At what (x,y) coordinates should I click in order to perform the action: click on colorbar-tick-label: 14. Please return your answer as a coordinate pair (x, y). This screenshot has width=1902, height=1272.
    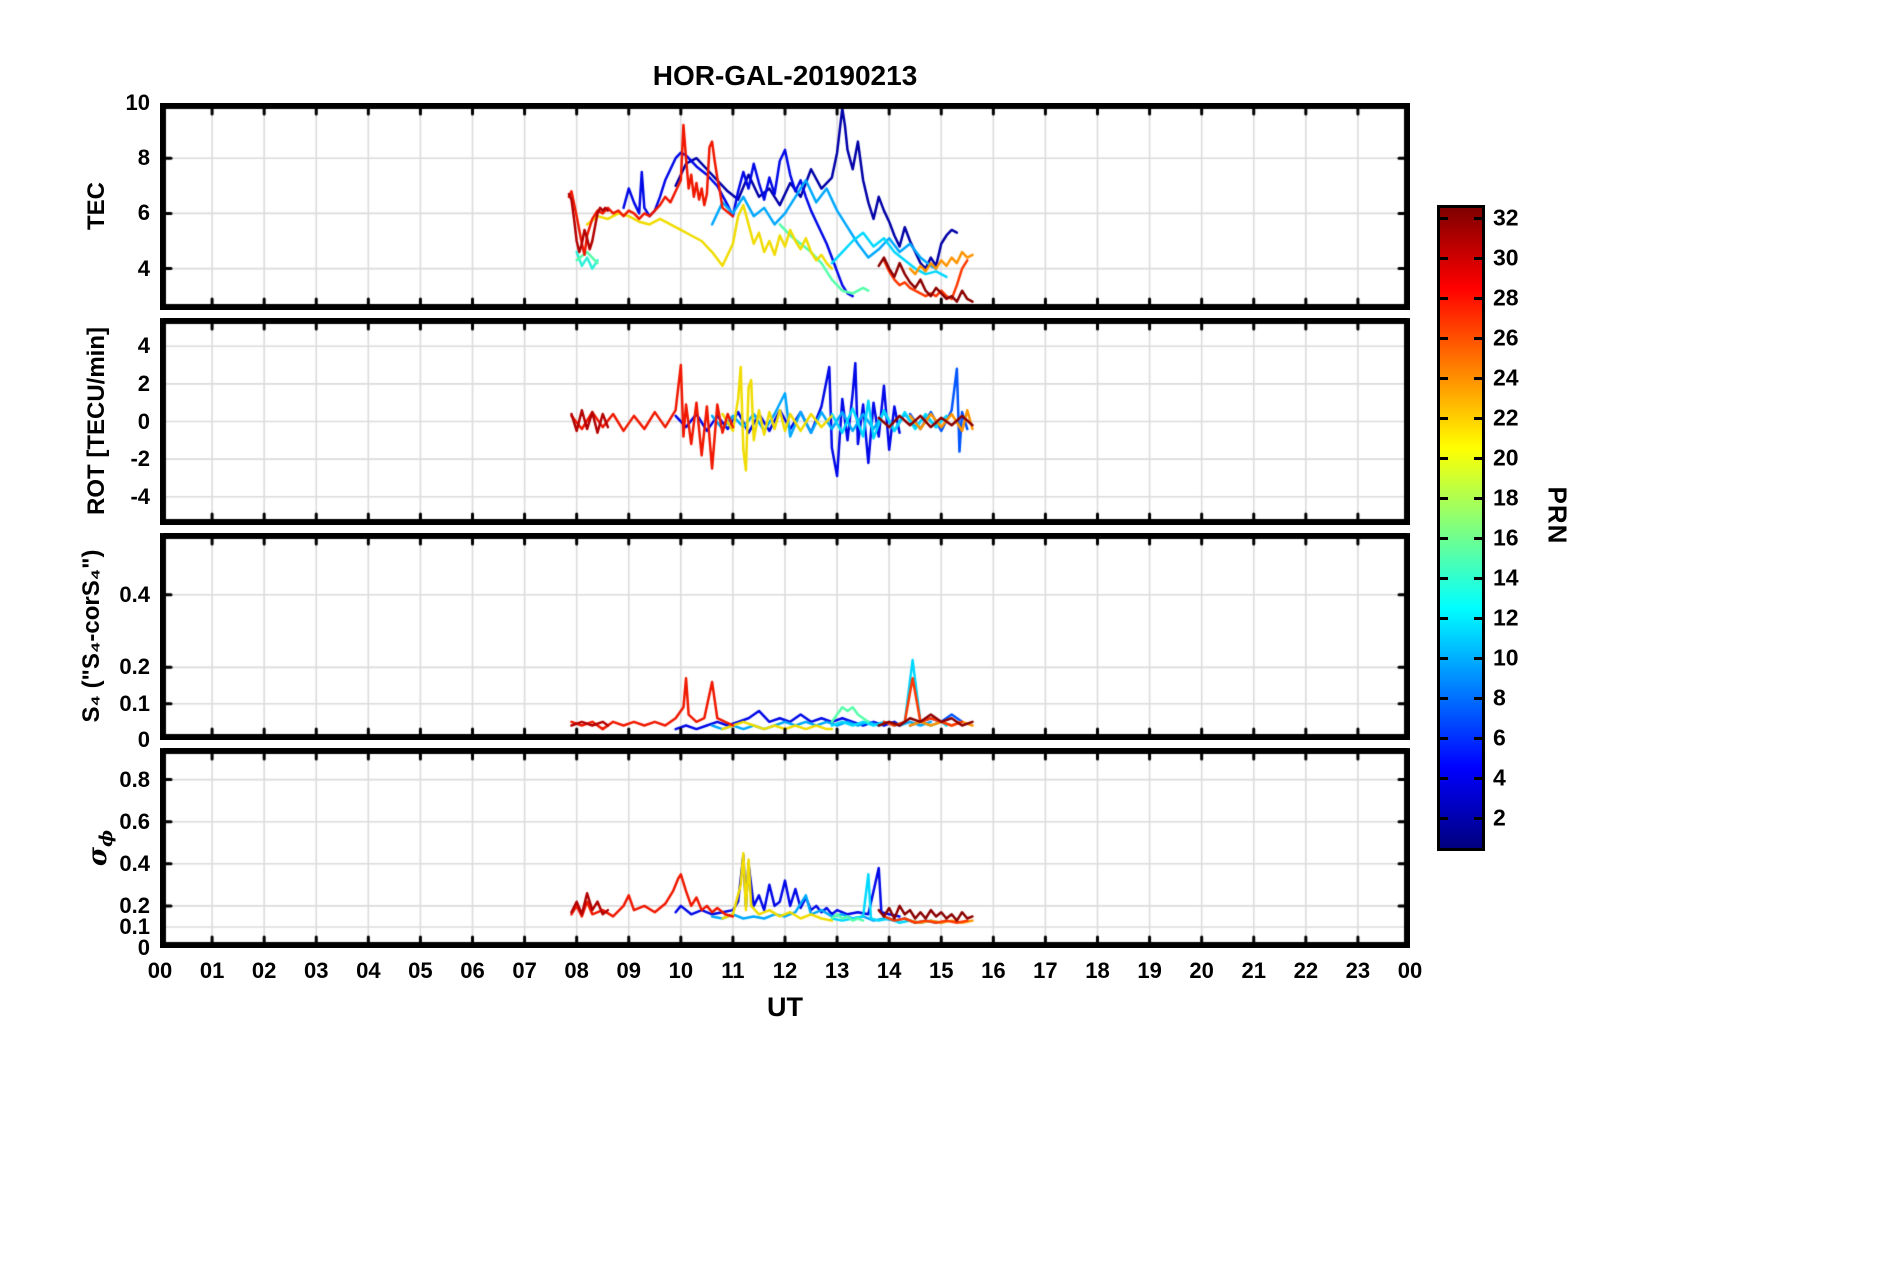
    Looking at the image, I should click on (1506, 577).